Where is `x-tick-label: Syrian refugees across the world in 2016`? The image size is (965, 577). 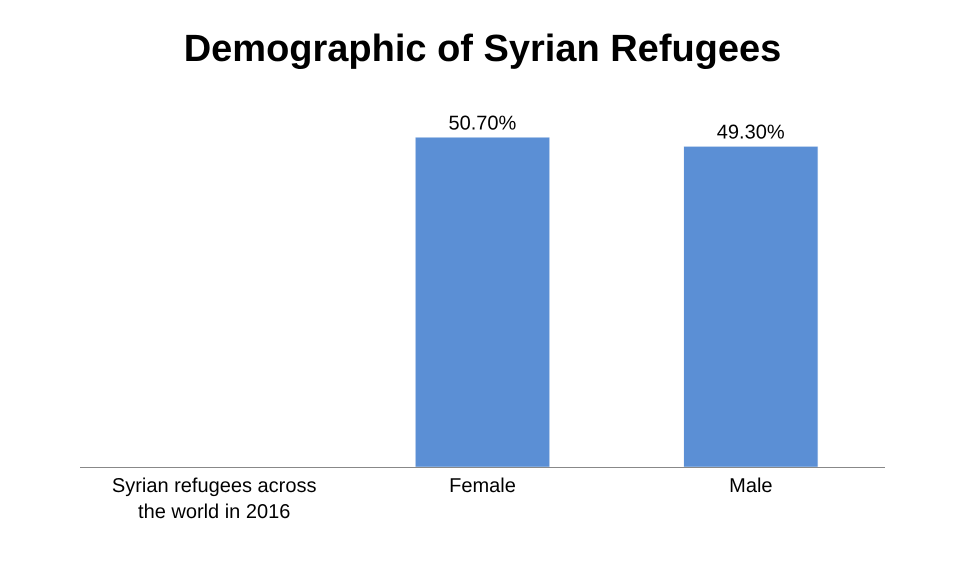 x-tick-label: Syrian refugees across the world in 2016 is located at coordinates (214, 499).